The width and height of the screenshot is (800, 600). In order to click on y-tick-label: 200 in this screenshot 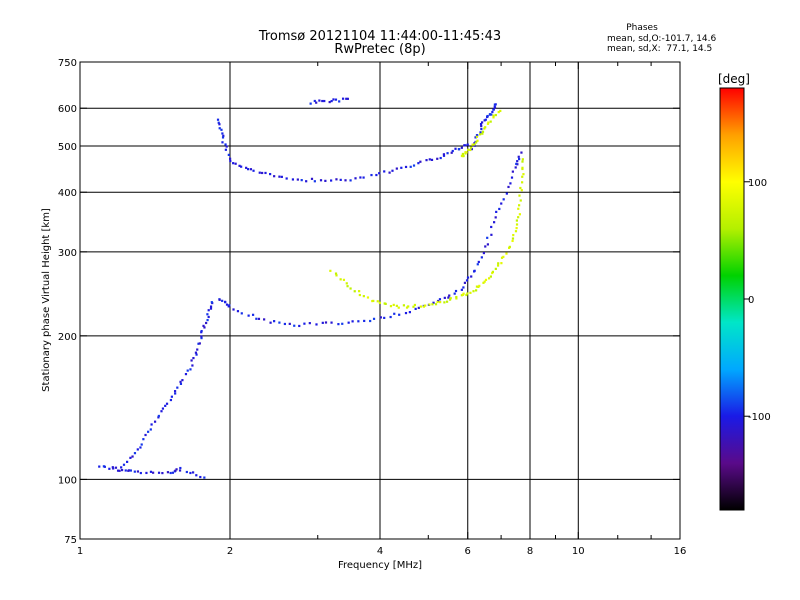, I will do `click(67, 337)`.